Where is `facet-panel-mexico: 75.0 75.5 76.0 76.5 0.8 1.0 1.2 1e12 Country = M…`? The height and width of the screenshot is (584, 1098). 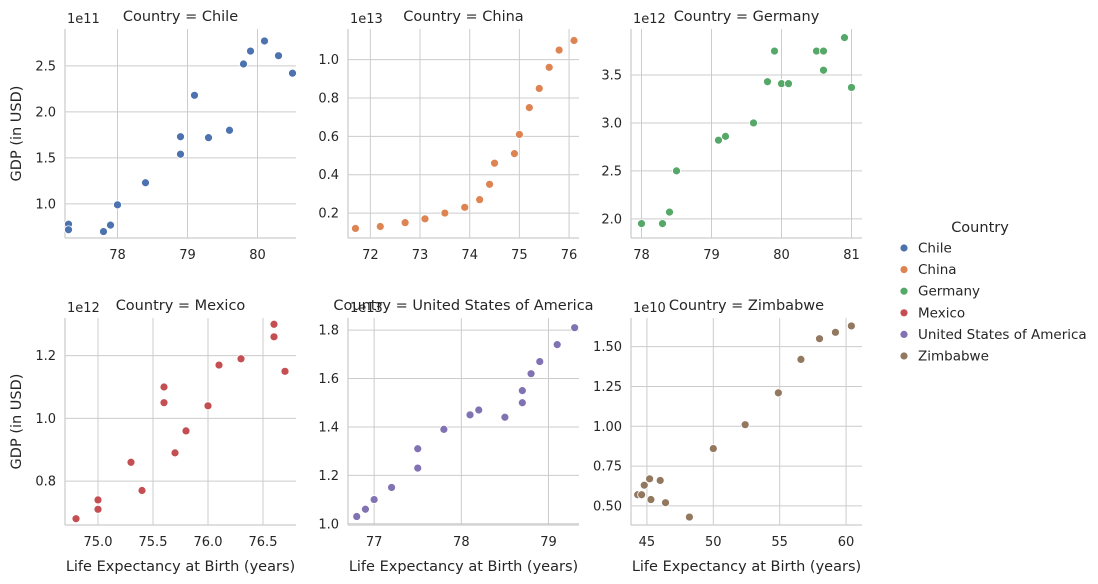
facet-panel-mexico: 75.0 75.5 76.0 76.5 0.8 1.0 1.2 1e12 Country = M… is located at coordinates (152, 436).